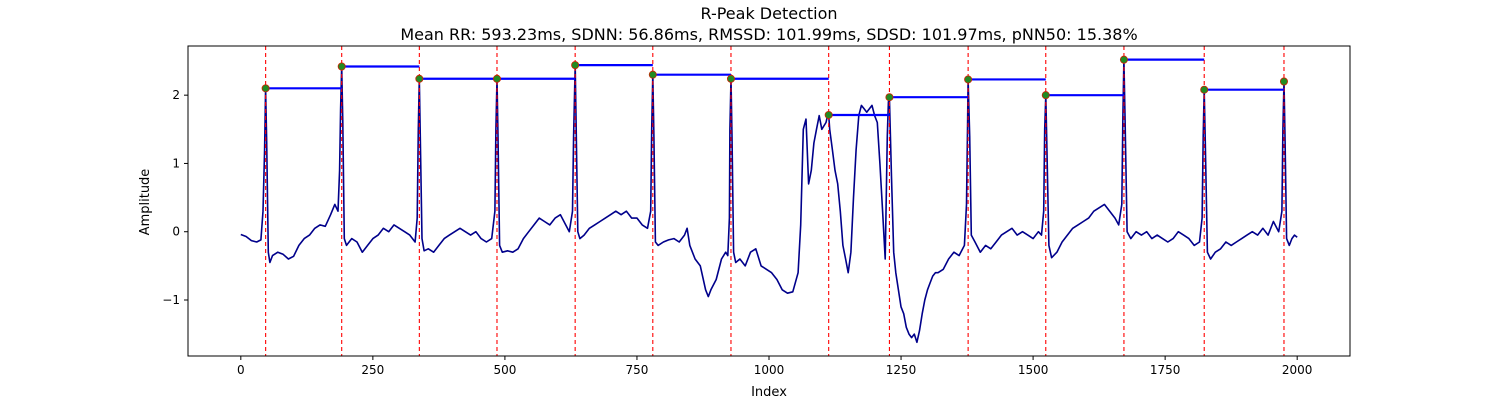  Describe the element at coordinates (504, 370) in the screenshot. I see `x-tick-label-2: 500` at that location.